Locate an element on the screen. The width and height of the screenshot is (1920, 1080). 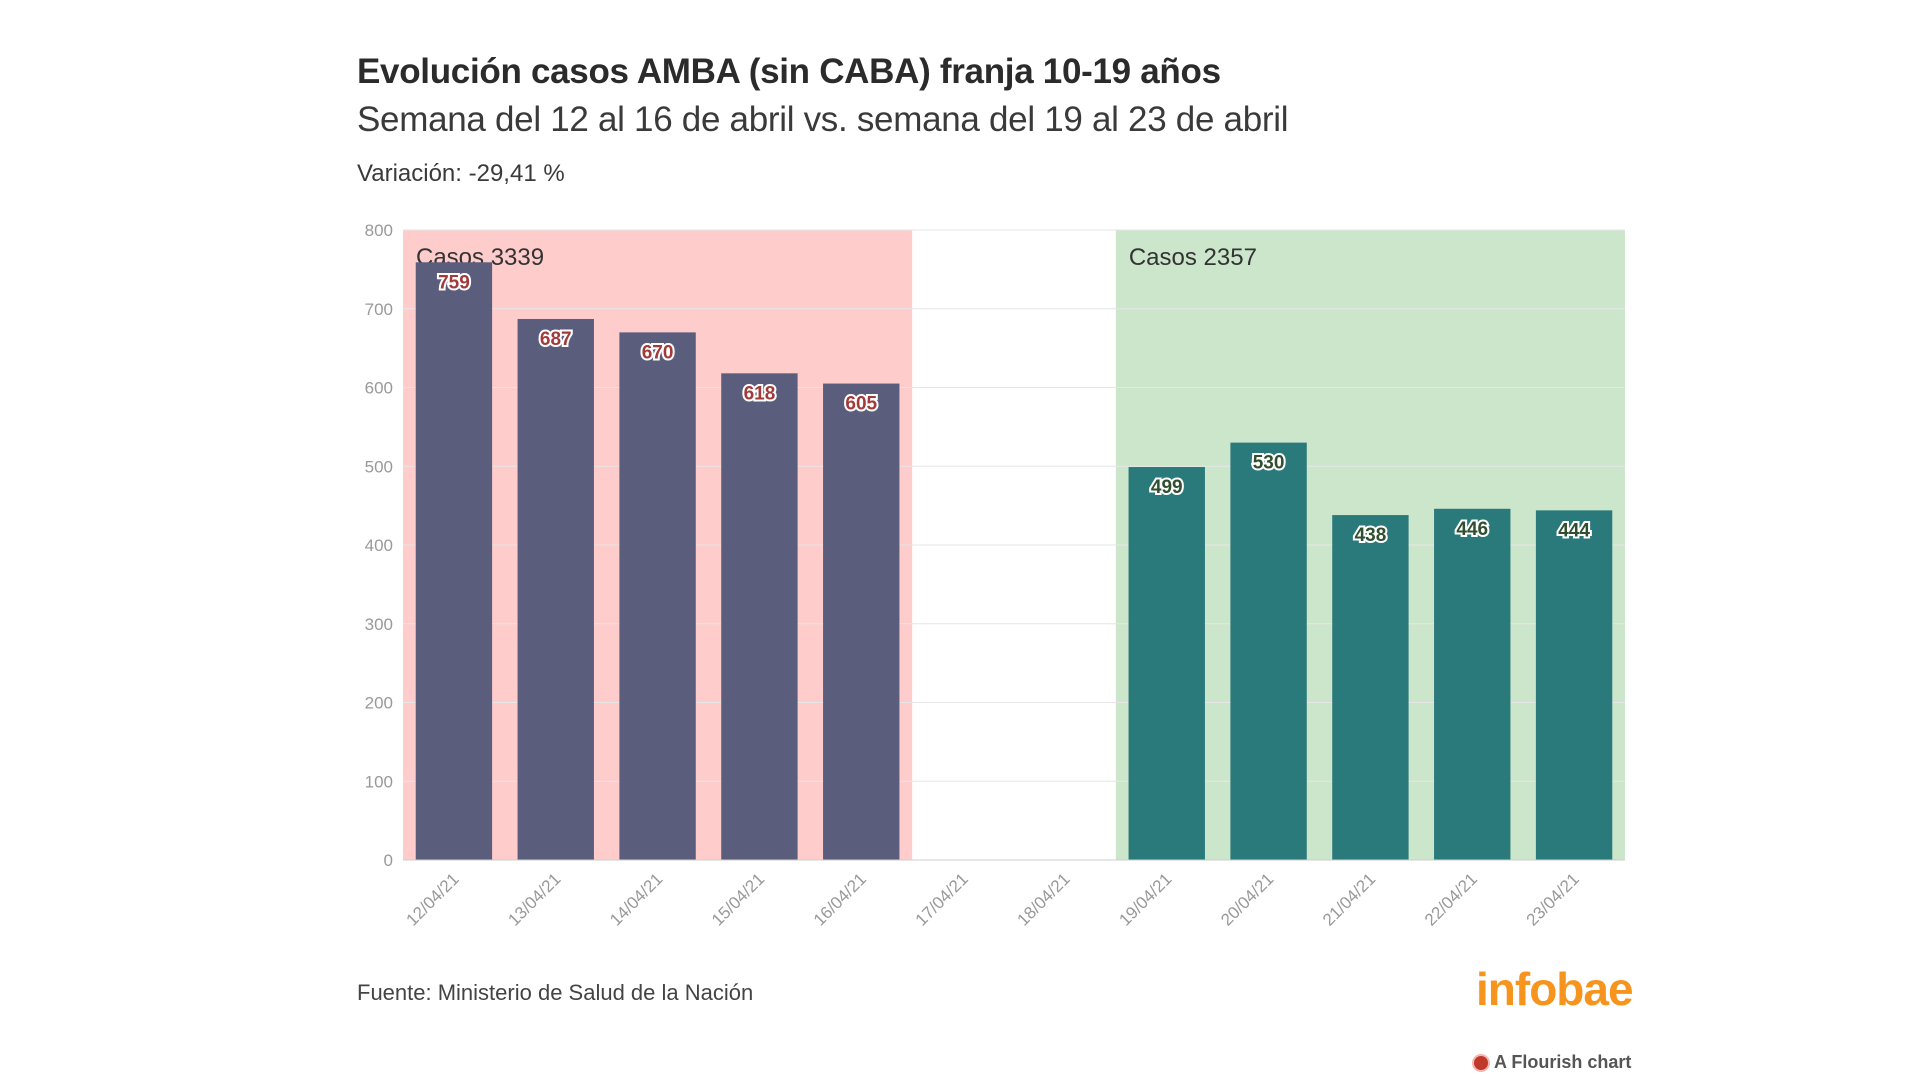
flourish-credit-label: A Flourish chart is located at coordinates (1563, 1062).